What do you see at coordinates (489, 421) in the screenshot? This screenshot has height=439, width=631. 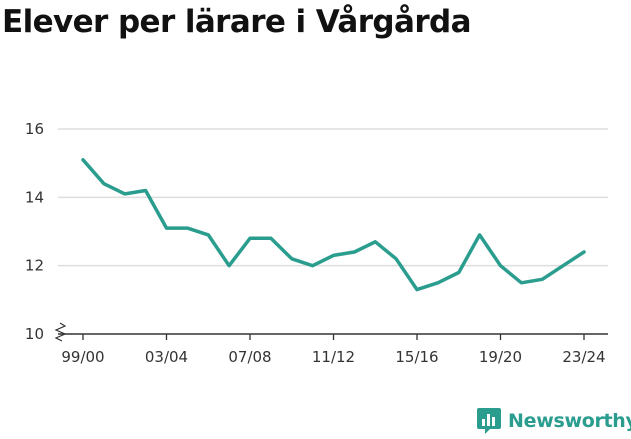 I see `newsworthy-icon` at bounding box center [489, 421].